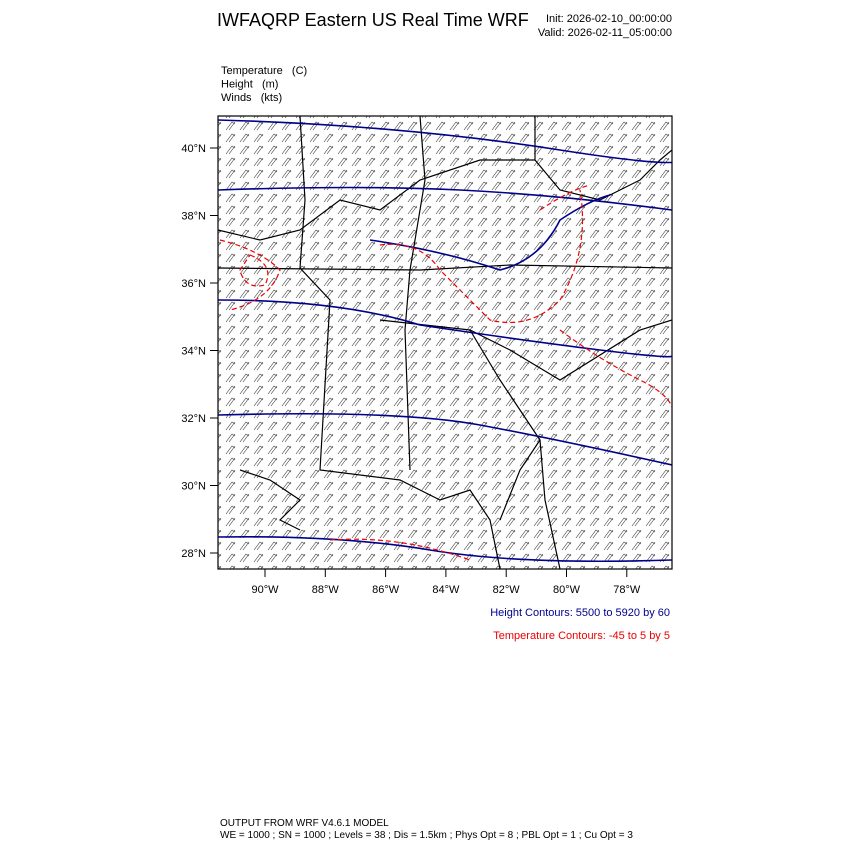 The image size is (850, 855). Describe the element at coordinates (446, 590) in the screenshot. I see `lon-label: 84°W` at that location.